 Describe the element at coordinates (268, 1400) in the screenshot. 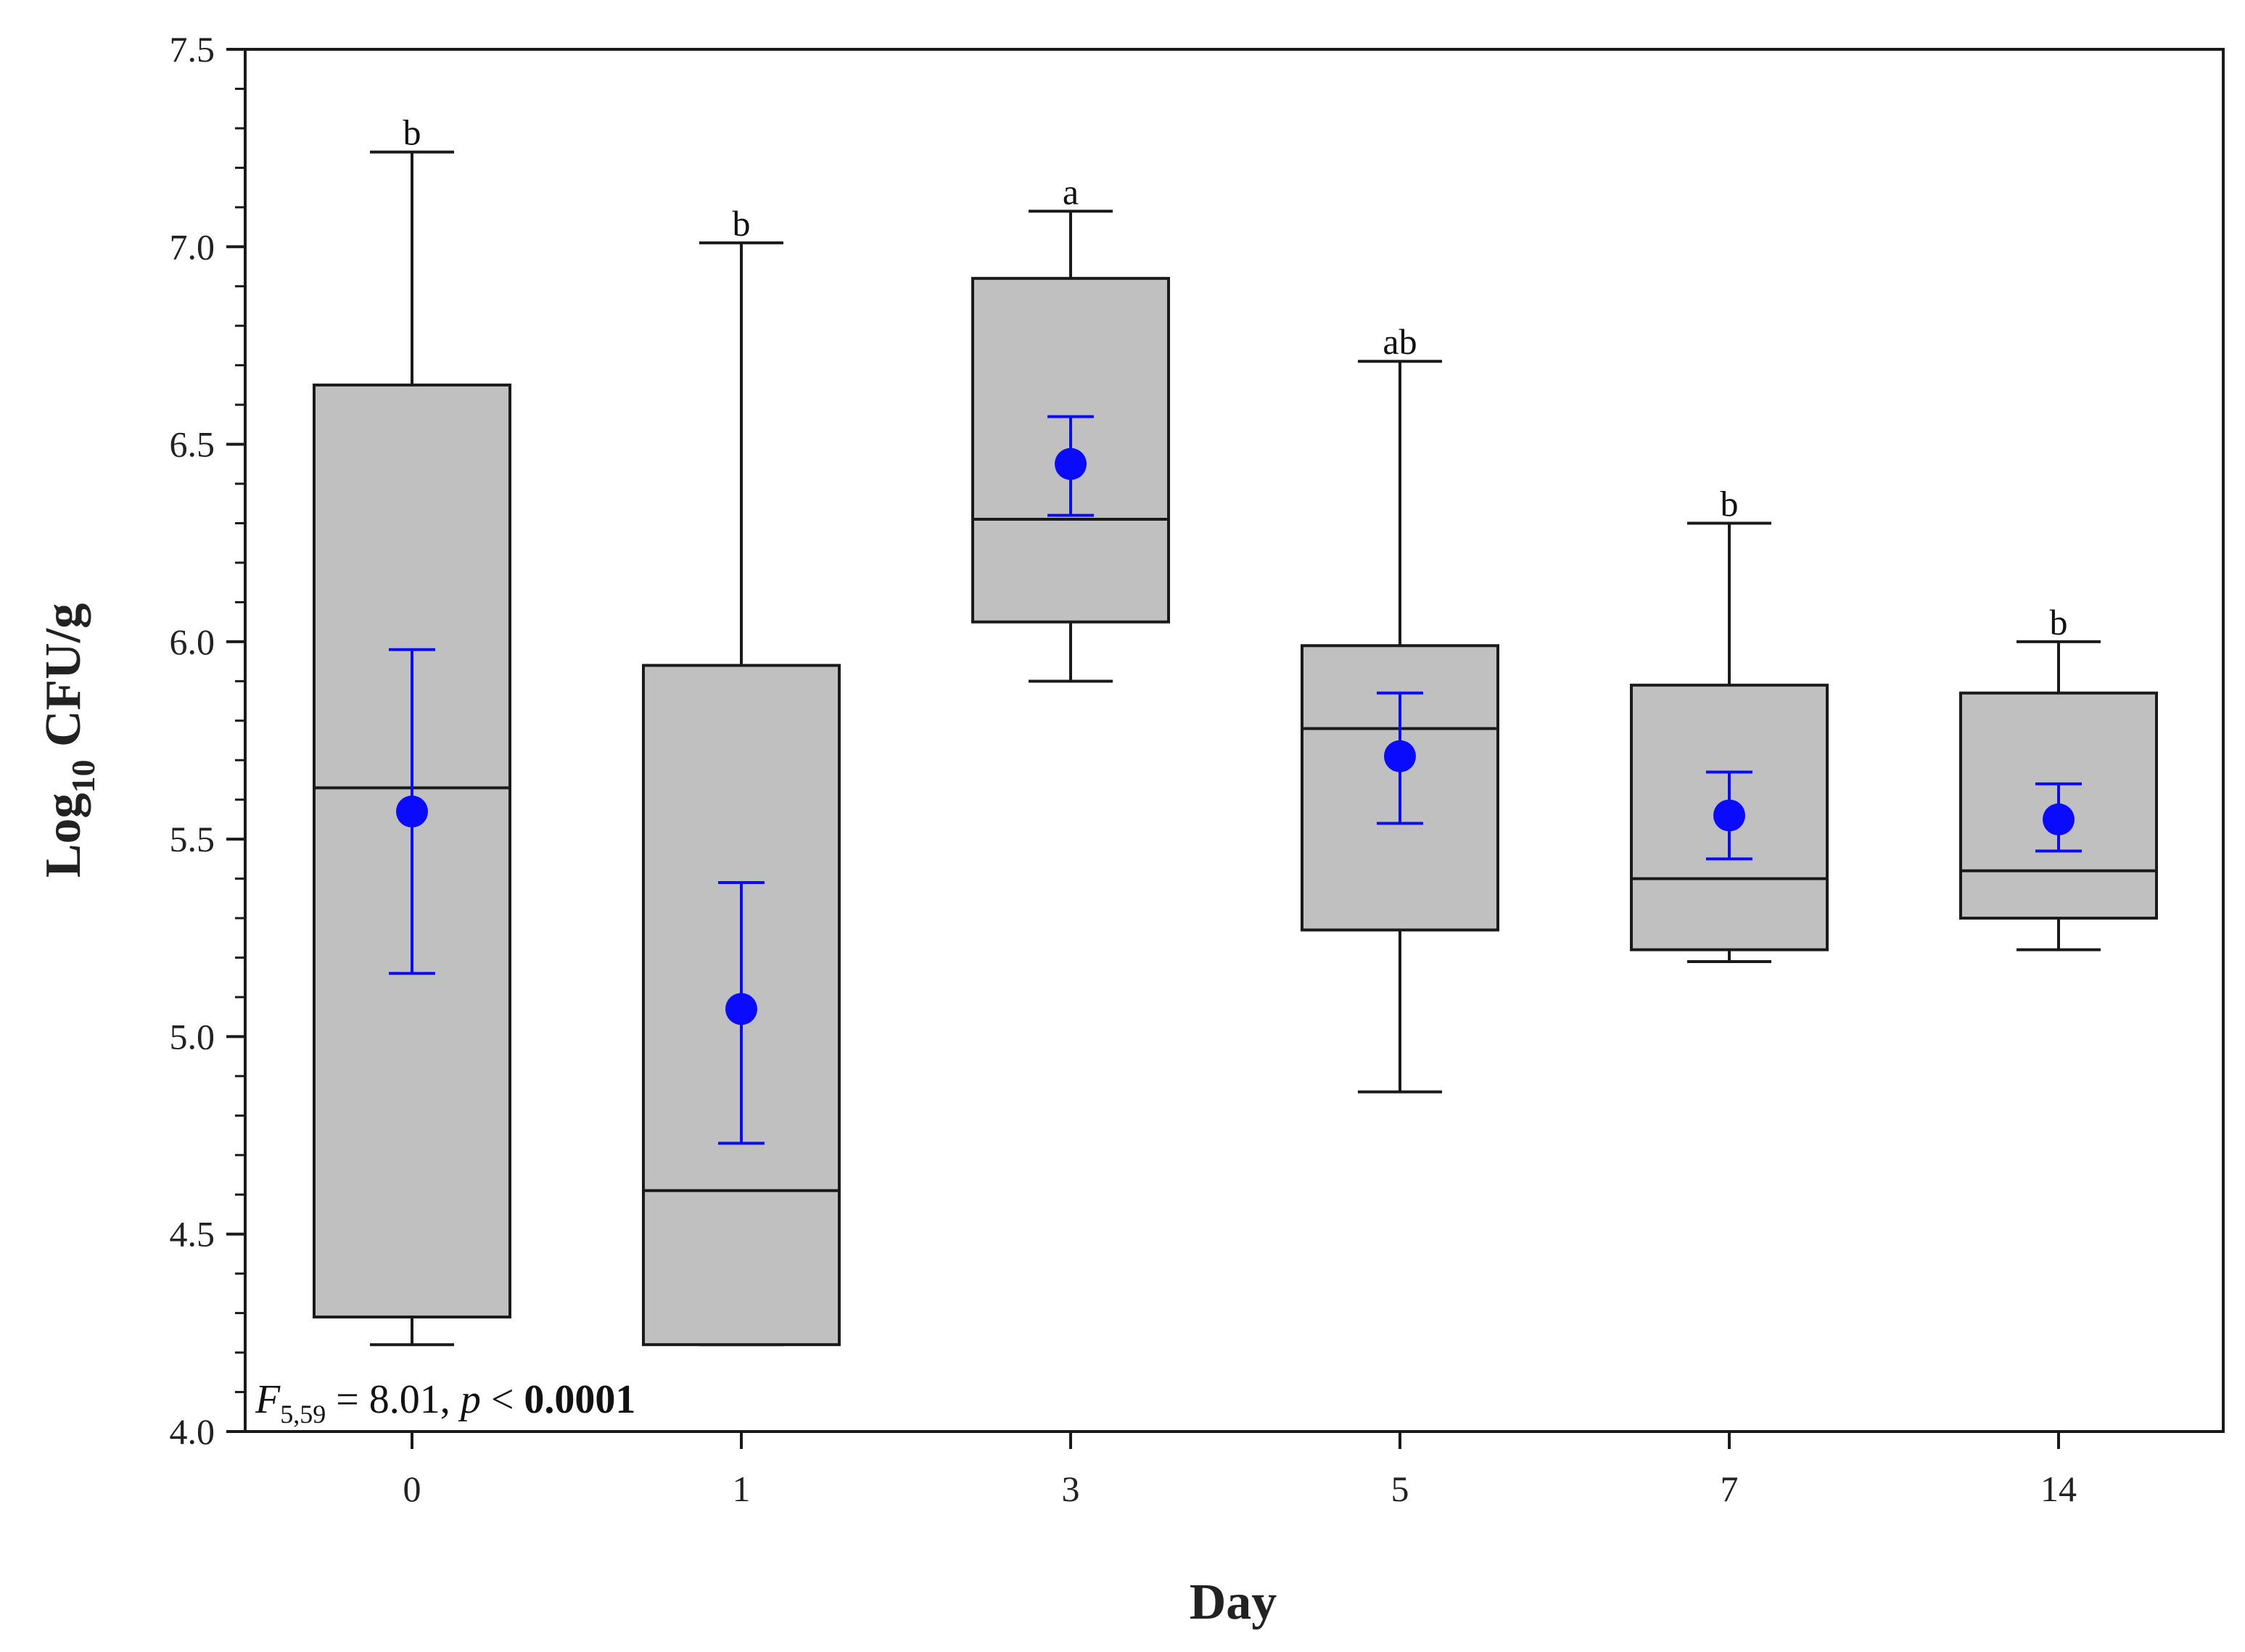

I see `stat-f: F` at that location.